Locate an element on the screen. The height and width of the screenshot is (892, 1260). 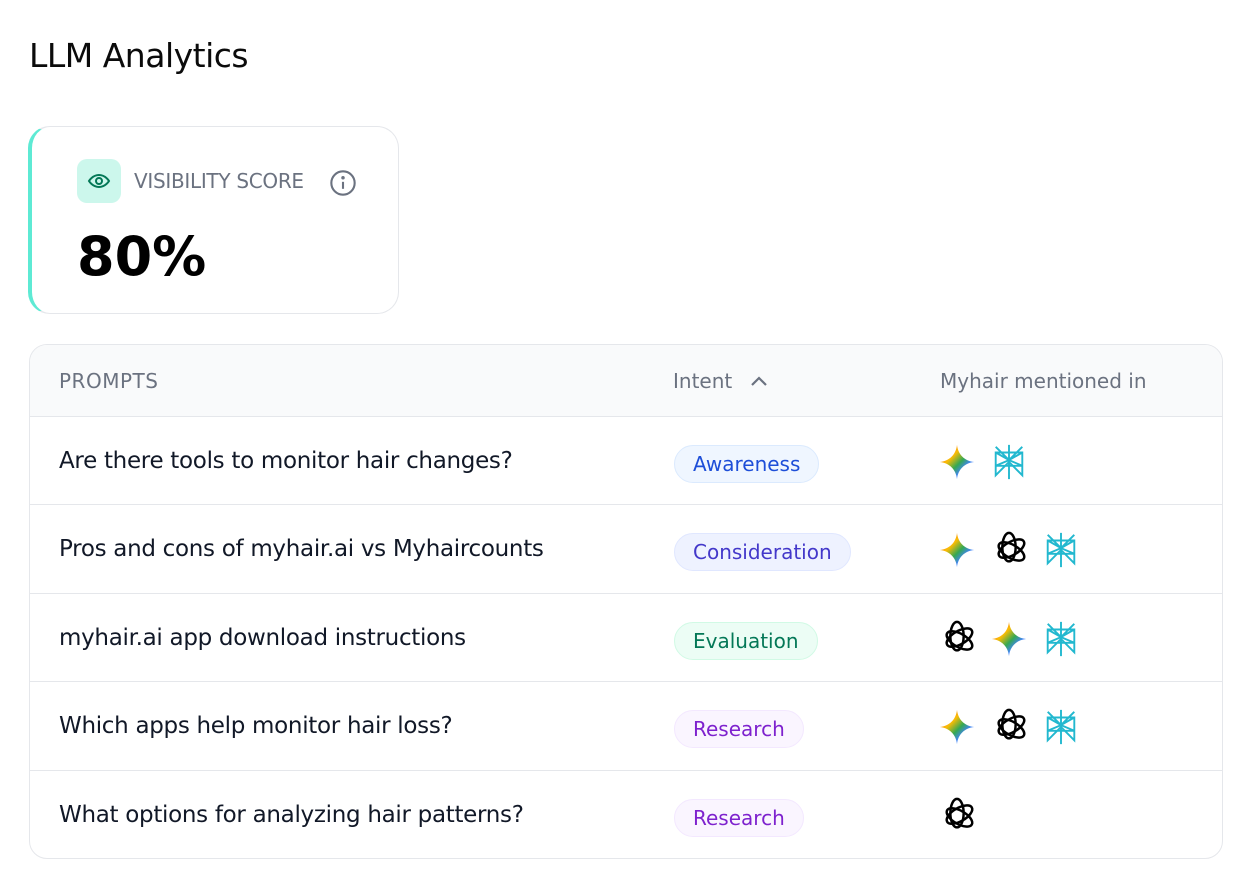
prompt-text: Are there tools to monitor hair changes? is located at coordinates (286, 461).